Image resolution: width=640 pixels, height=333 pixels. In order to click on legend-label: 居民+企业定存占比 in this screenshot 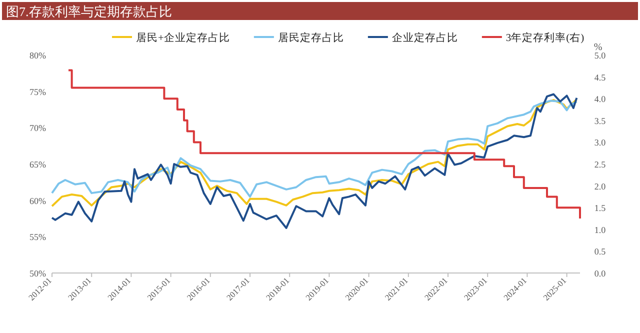, I will do `click(183, 37)`.